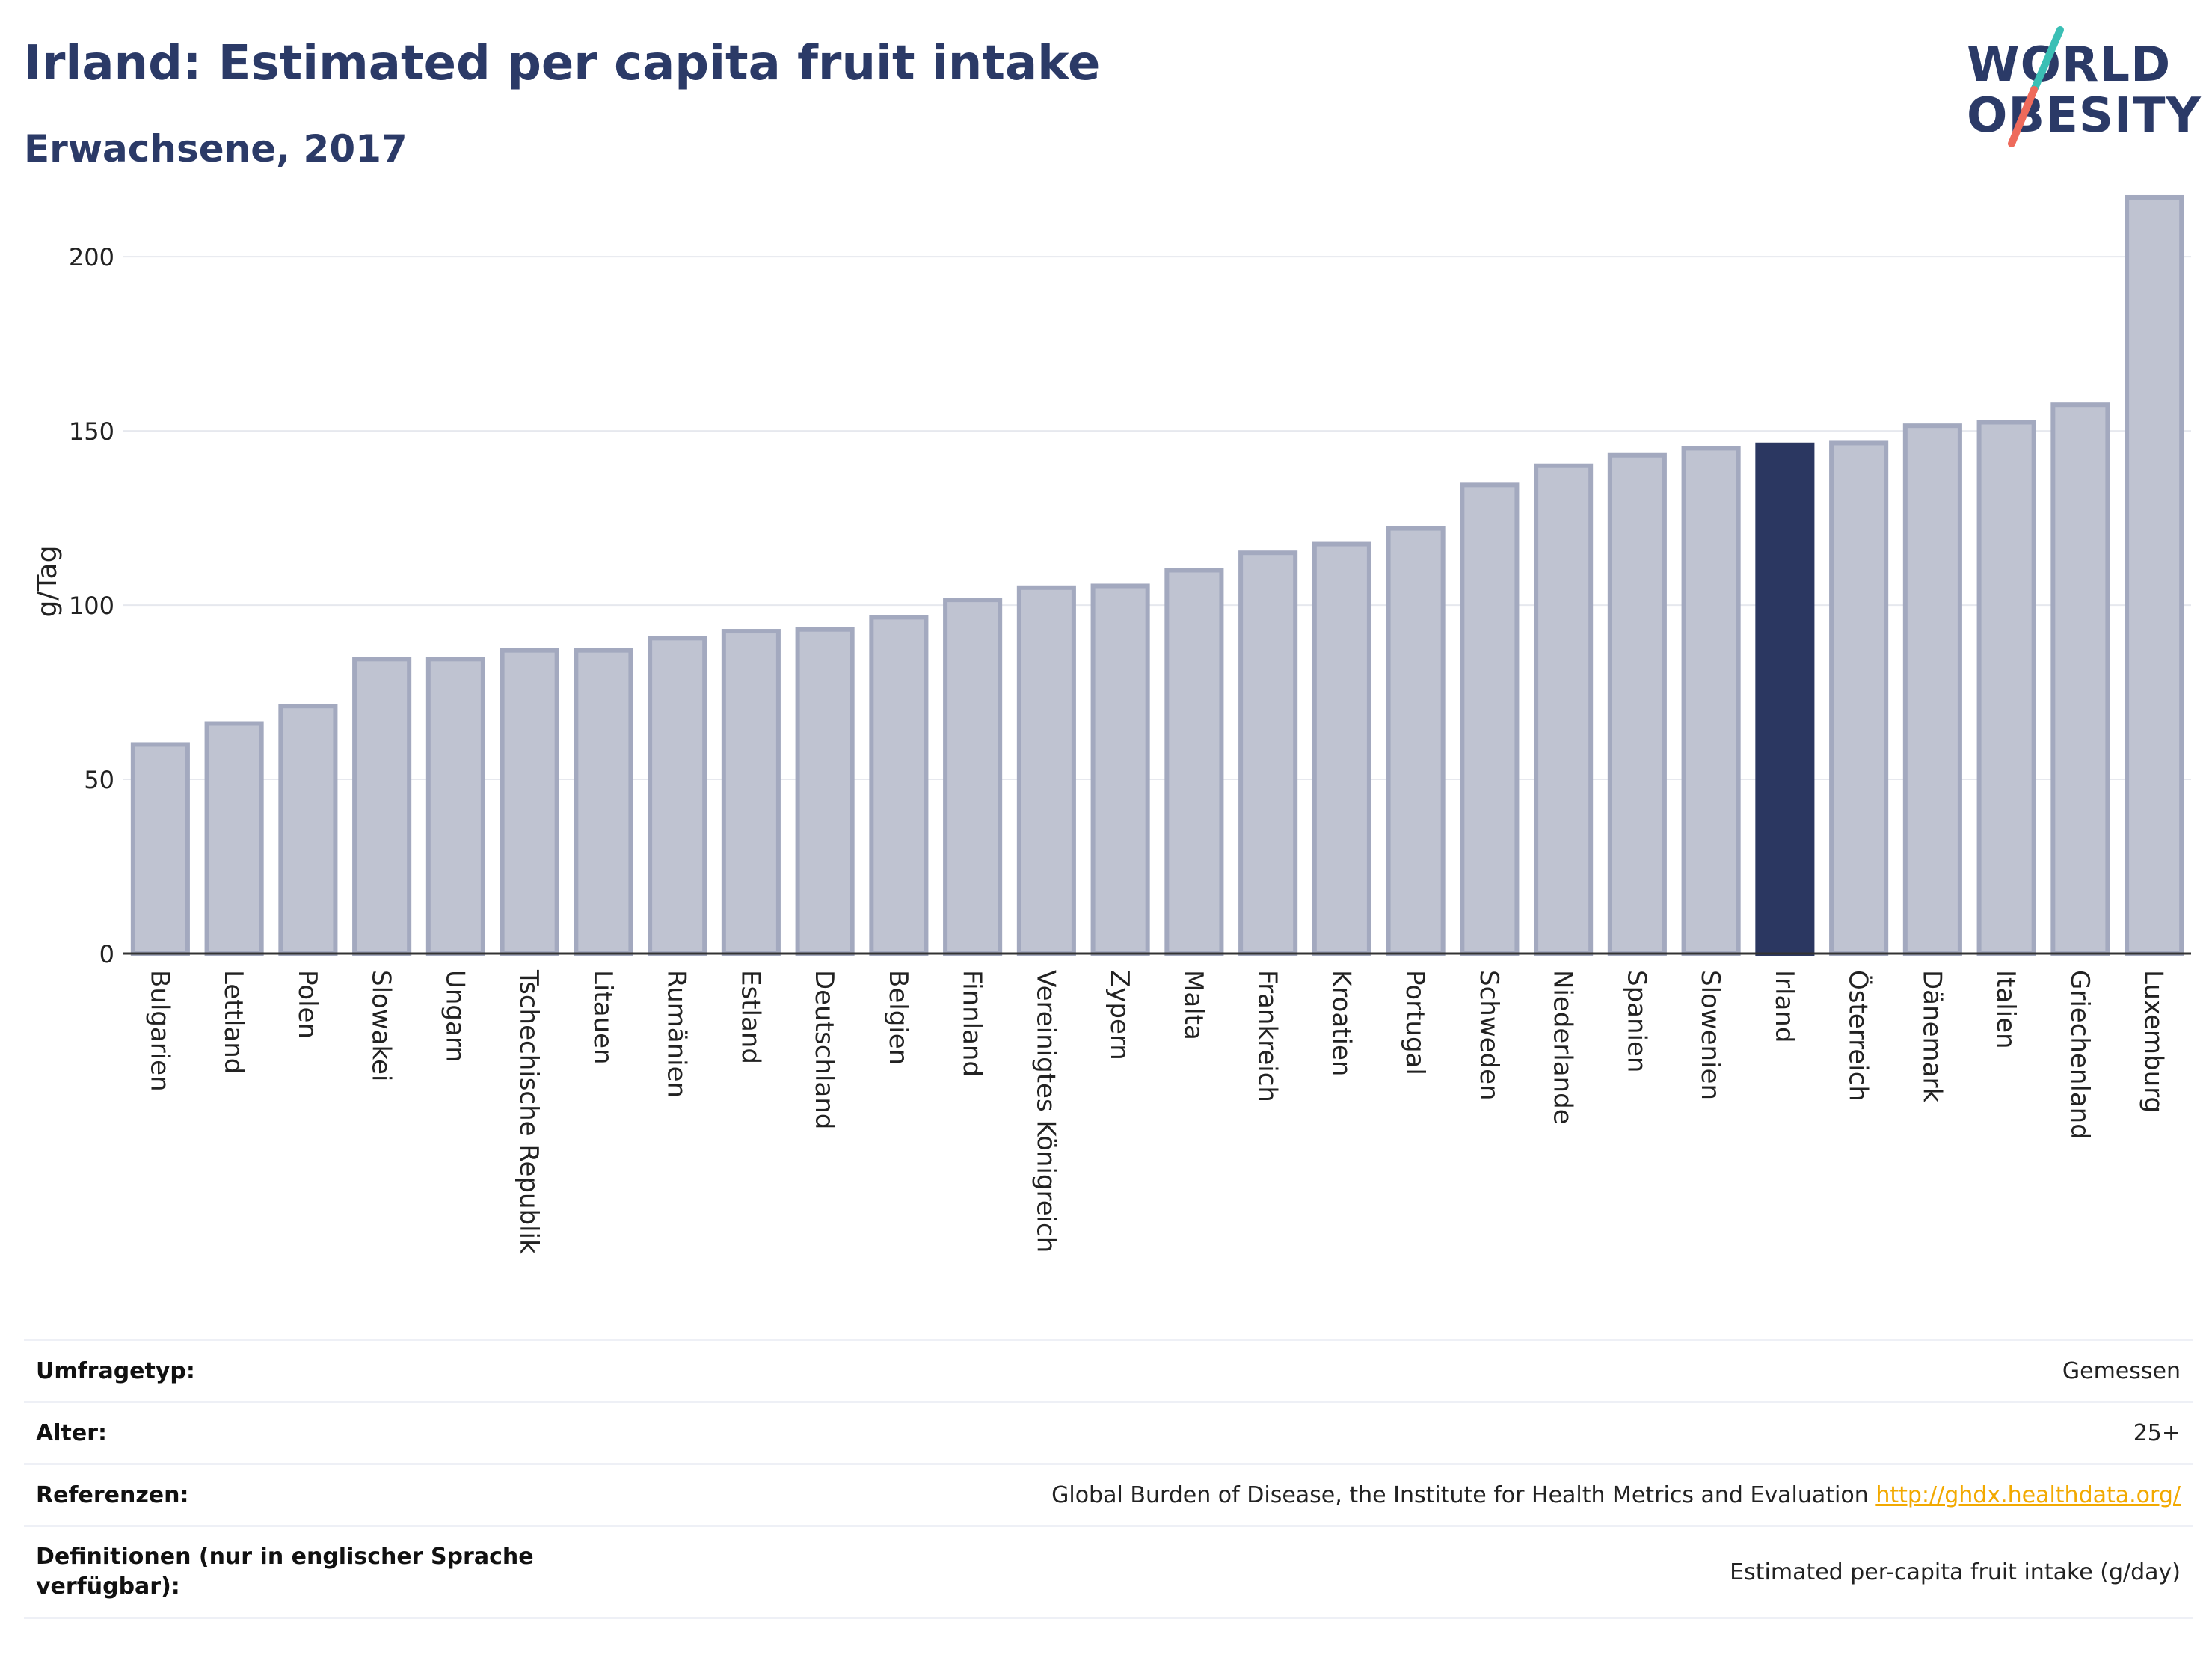 Image resolution: width=2212 pixels, height=1655 pixels. What do you see at coordinates (1341, 1023) in the screenshot?
I see `x-tick-label: Kroatien` at bounding box center [1341, 1023].